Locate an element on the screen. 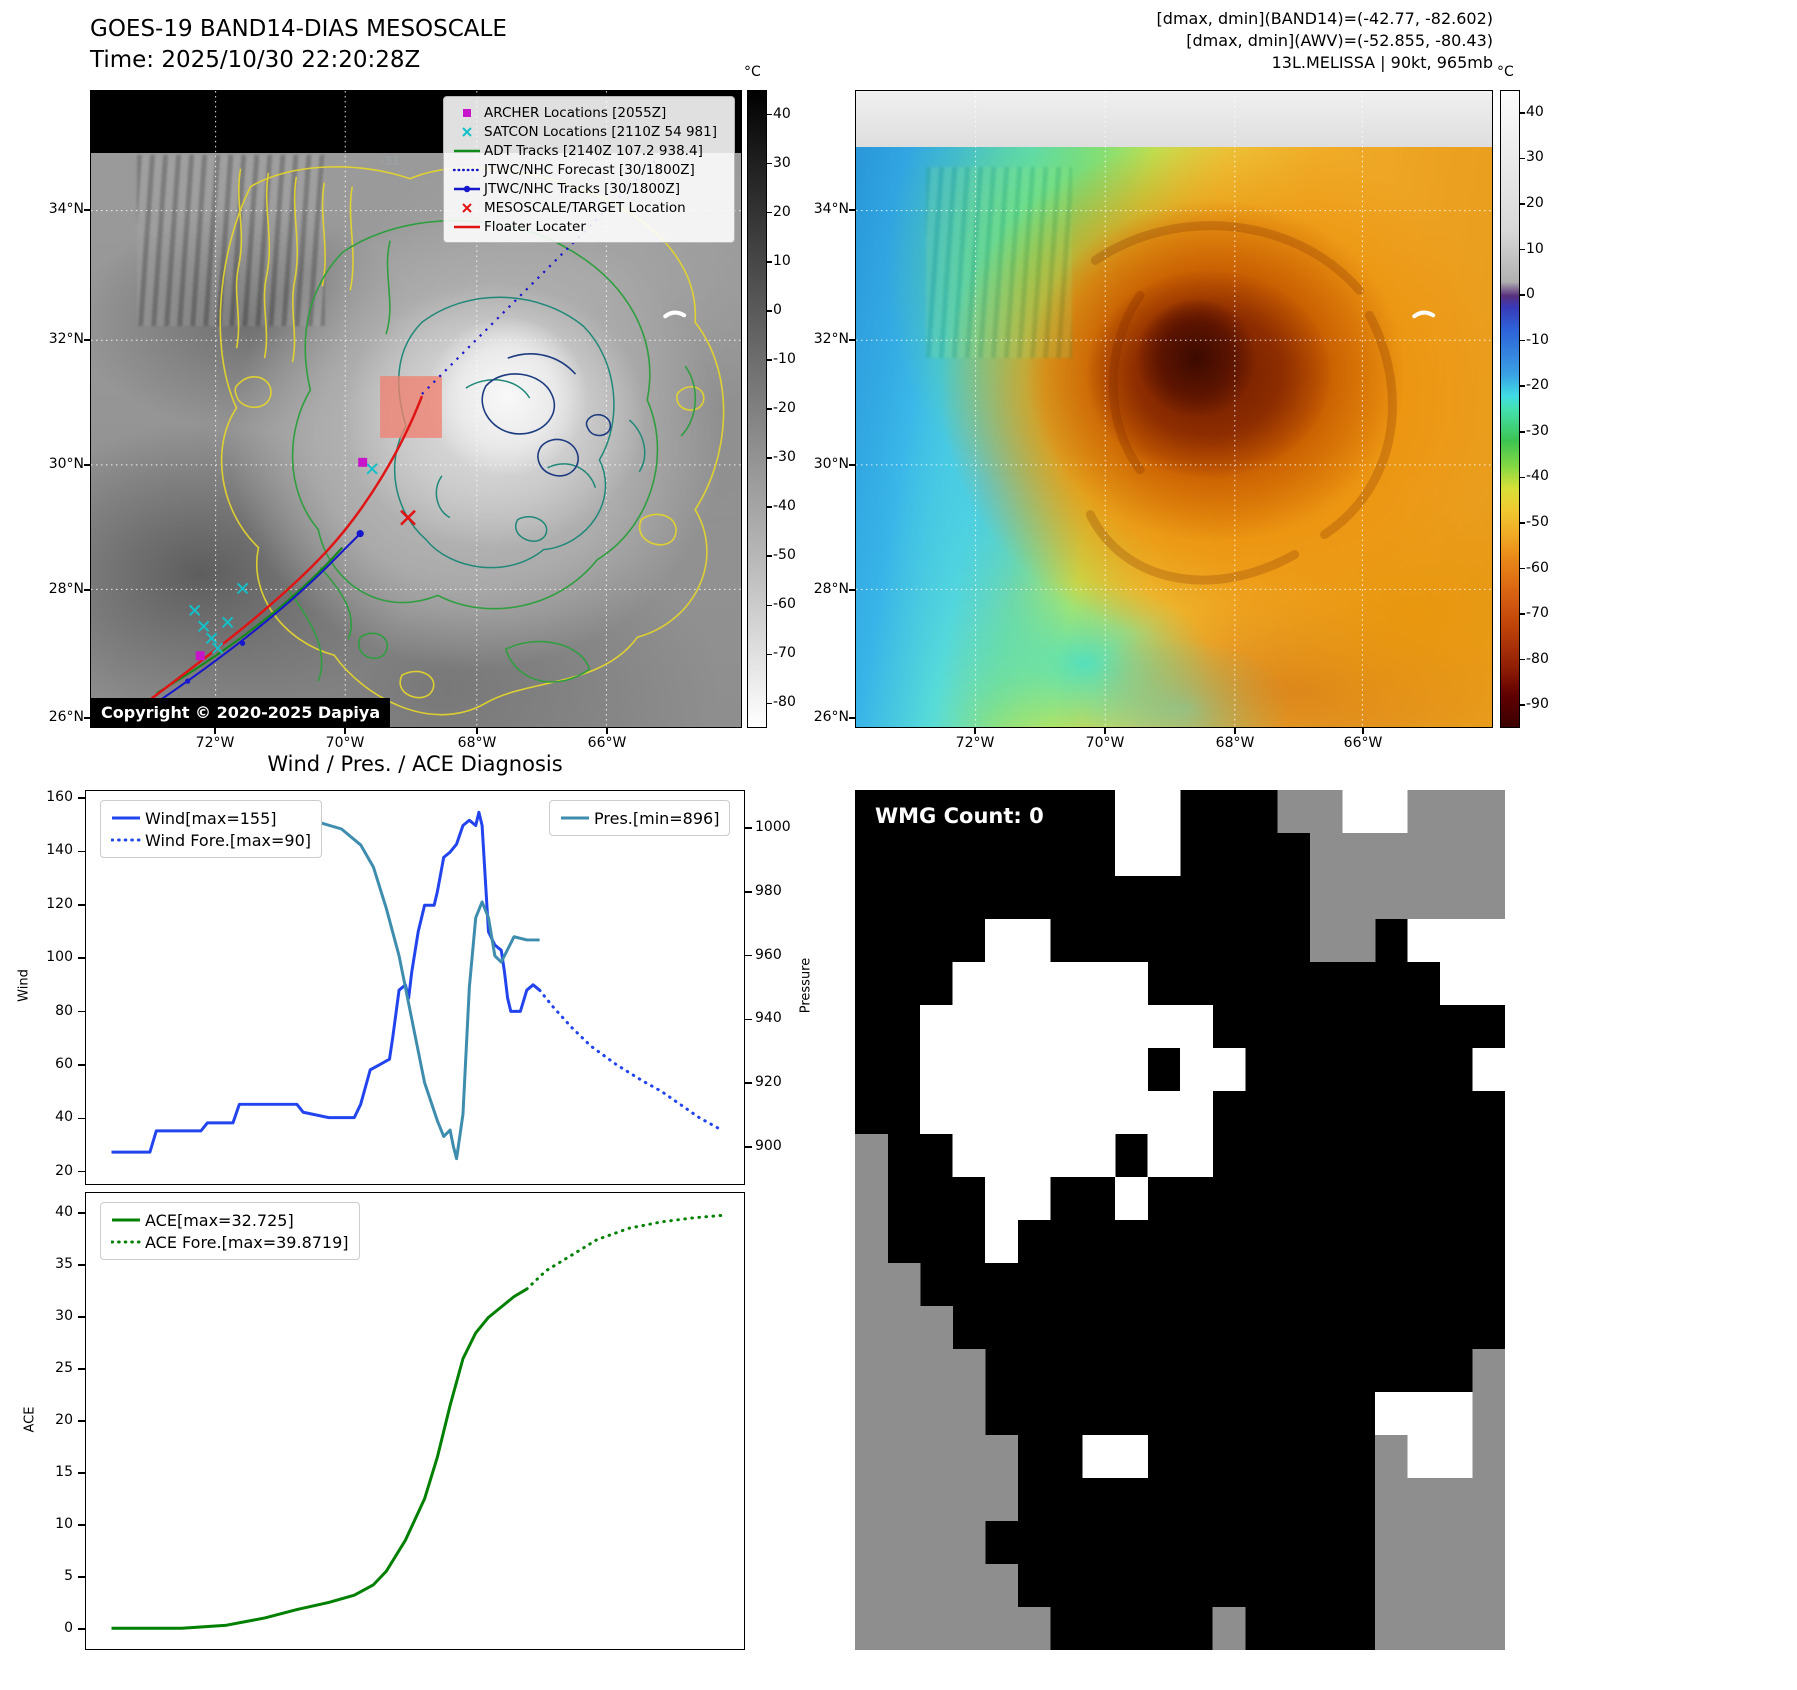 The image size is (1797, 1690). lat-tick-label: 34°N is located at coordinates (831, 209).